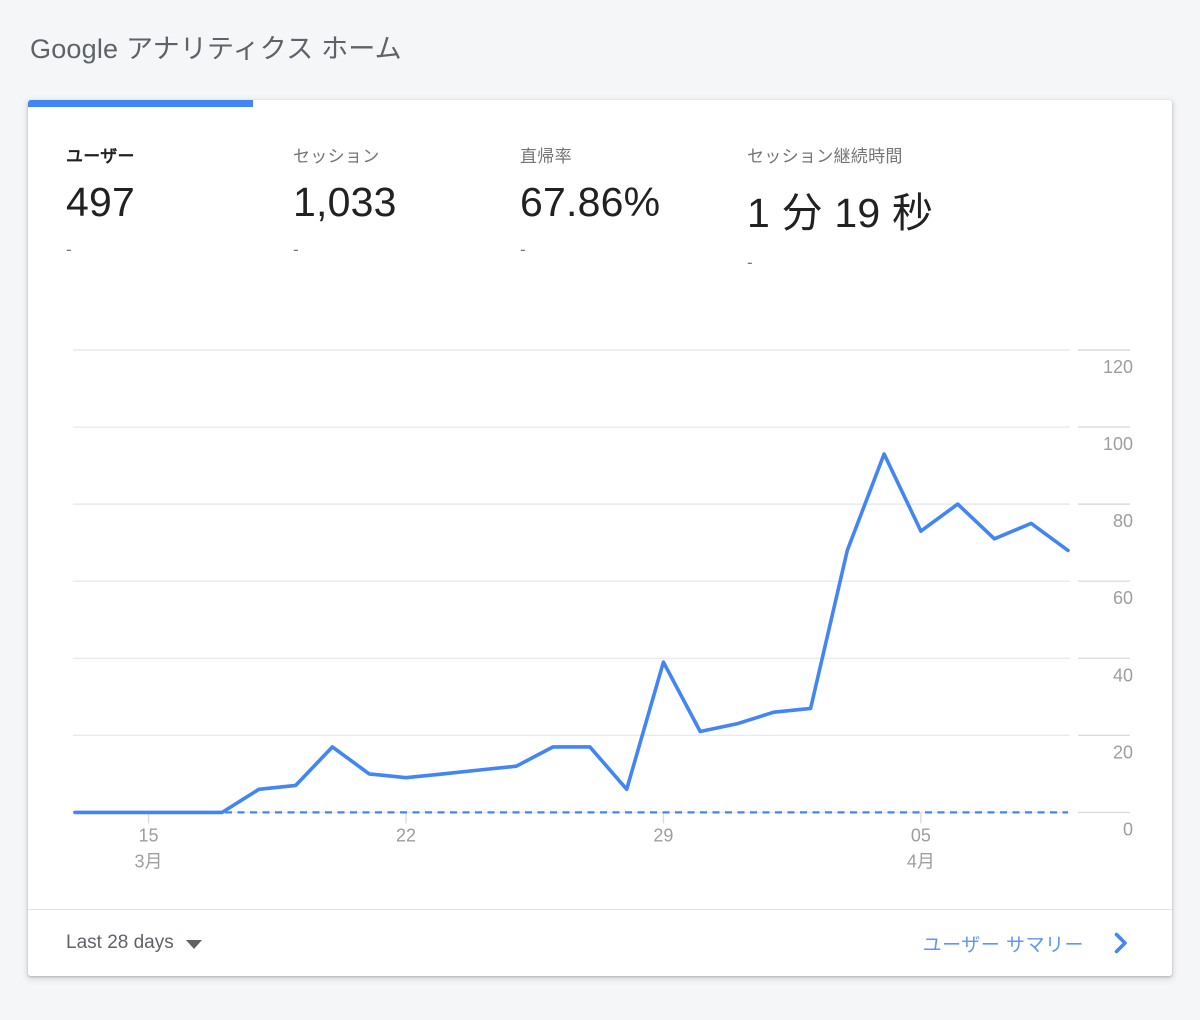 This screenshot has height=1020, width=1200. Describe the element at coordinates (406, 835) in the screenshot. I see `x-axis-label: 22` at that location.